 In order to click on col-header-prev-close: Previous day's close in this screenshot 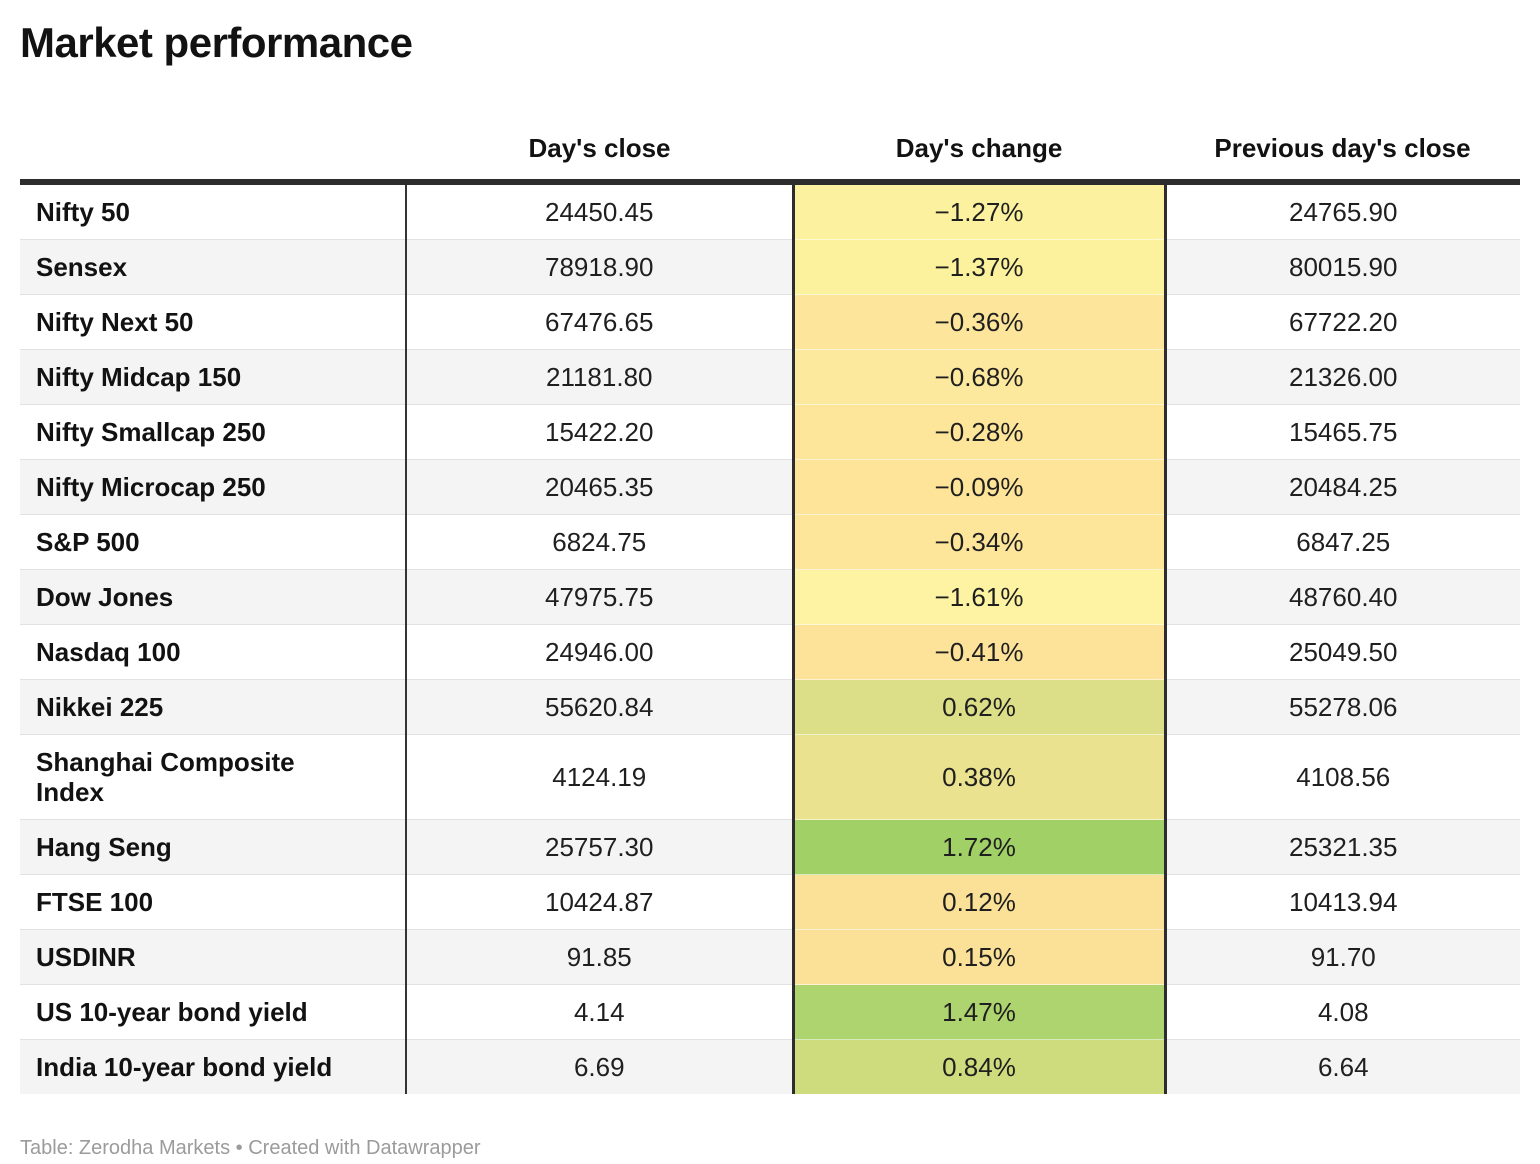, I will do `click(1342, 148)`.